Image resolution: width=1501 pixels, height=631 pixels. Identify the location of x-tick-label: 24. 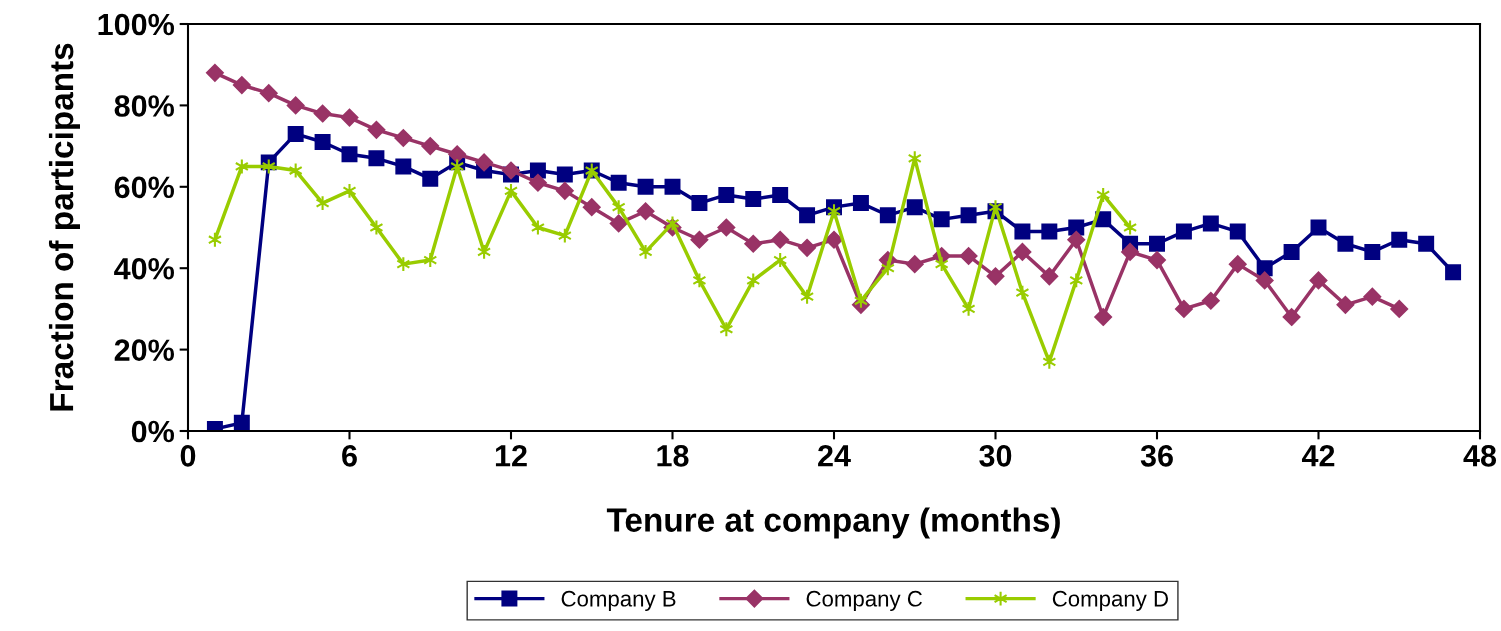
(834, 456).